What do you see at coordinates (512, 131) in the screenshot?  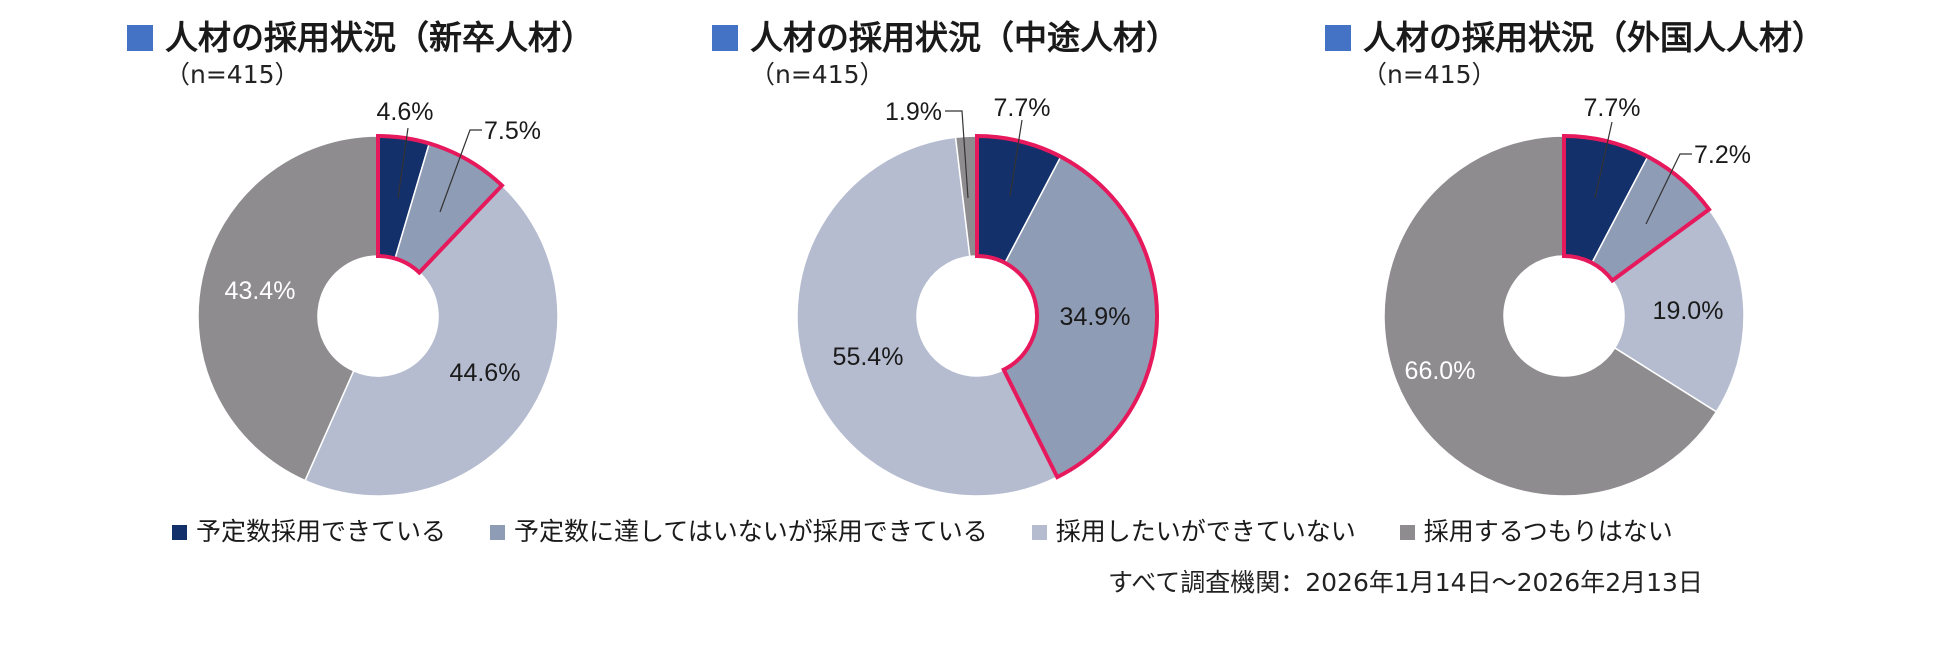 I see `data-label: 7.5%` at bounding box center [512, 131].